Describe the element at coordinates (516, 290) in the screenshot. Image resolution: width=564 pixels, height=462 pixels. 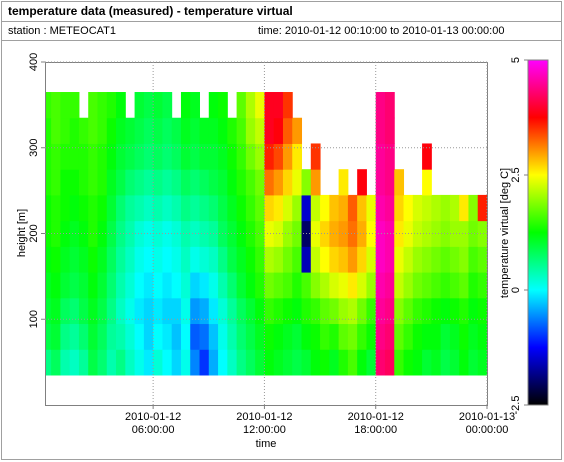
I see `colorbar-tick-label: 0` at that location.